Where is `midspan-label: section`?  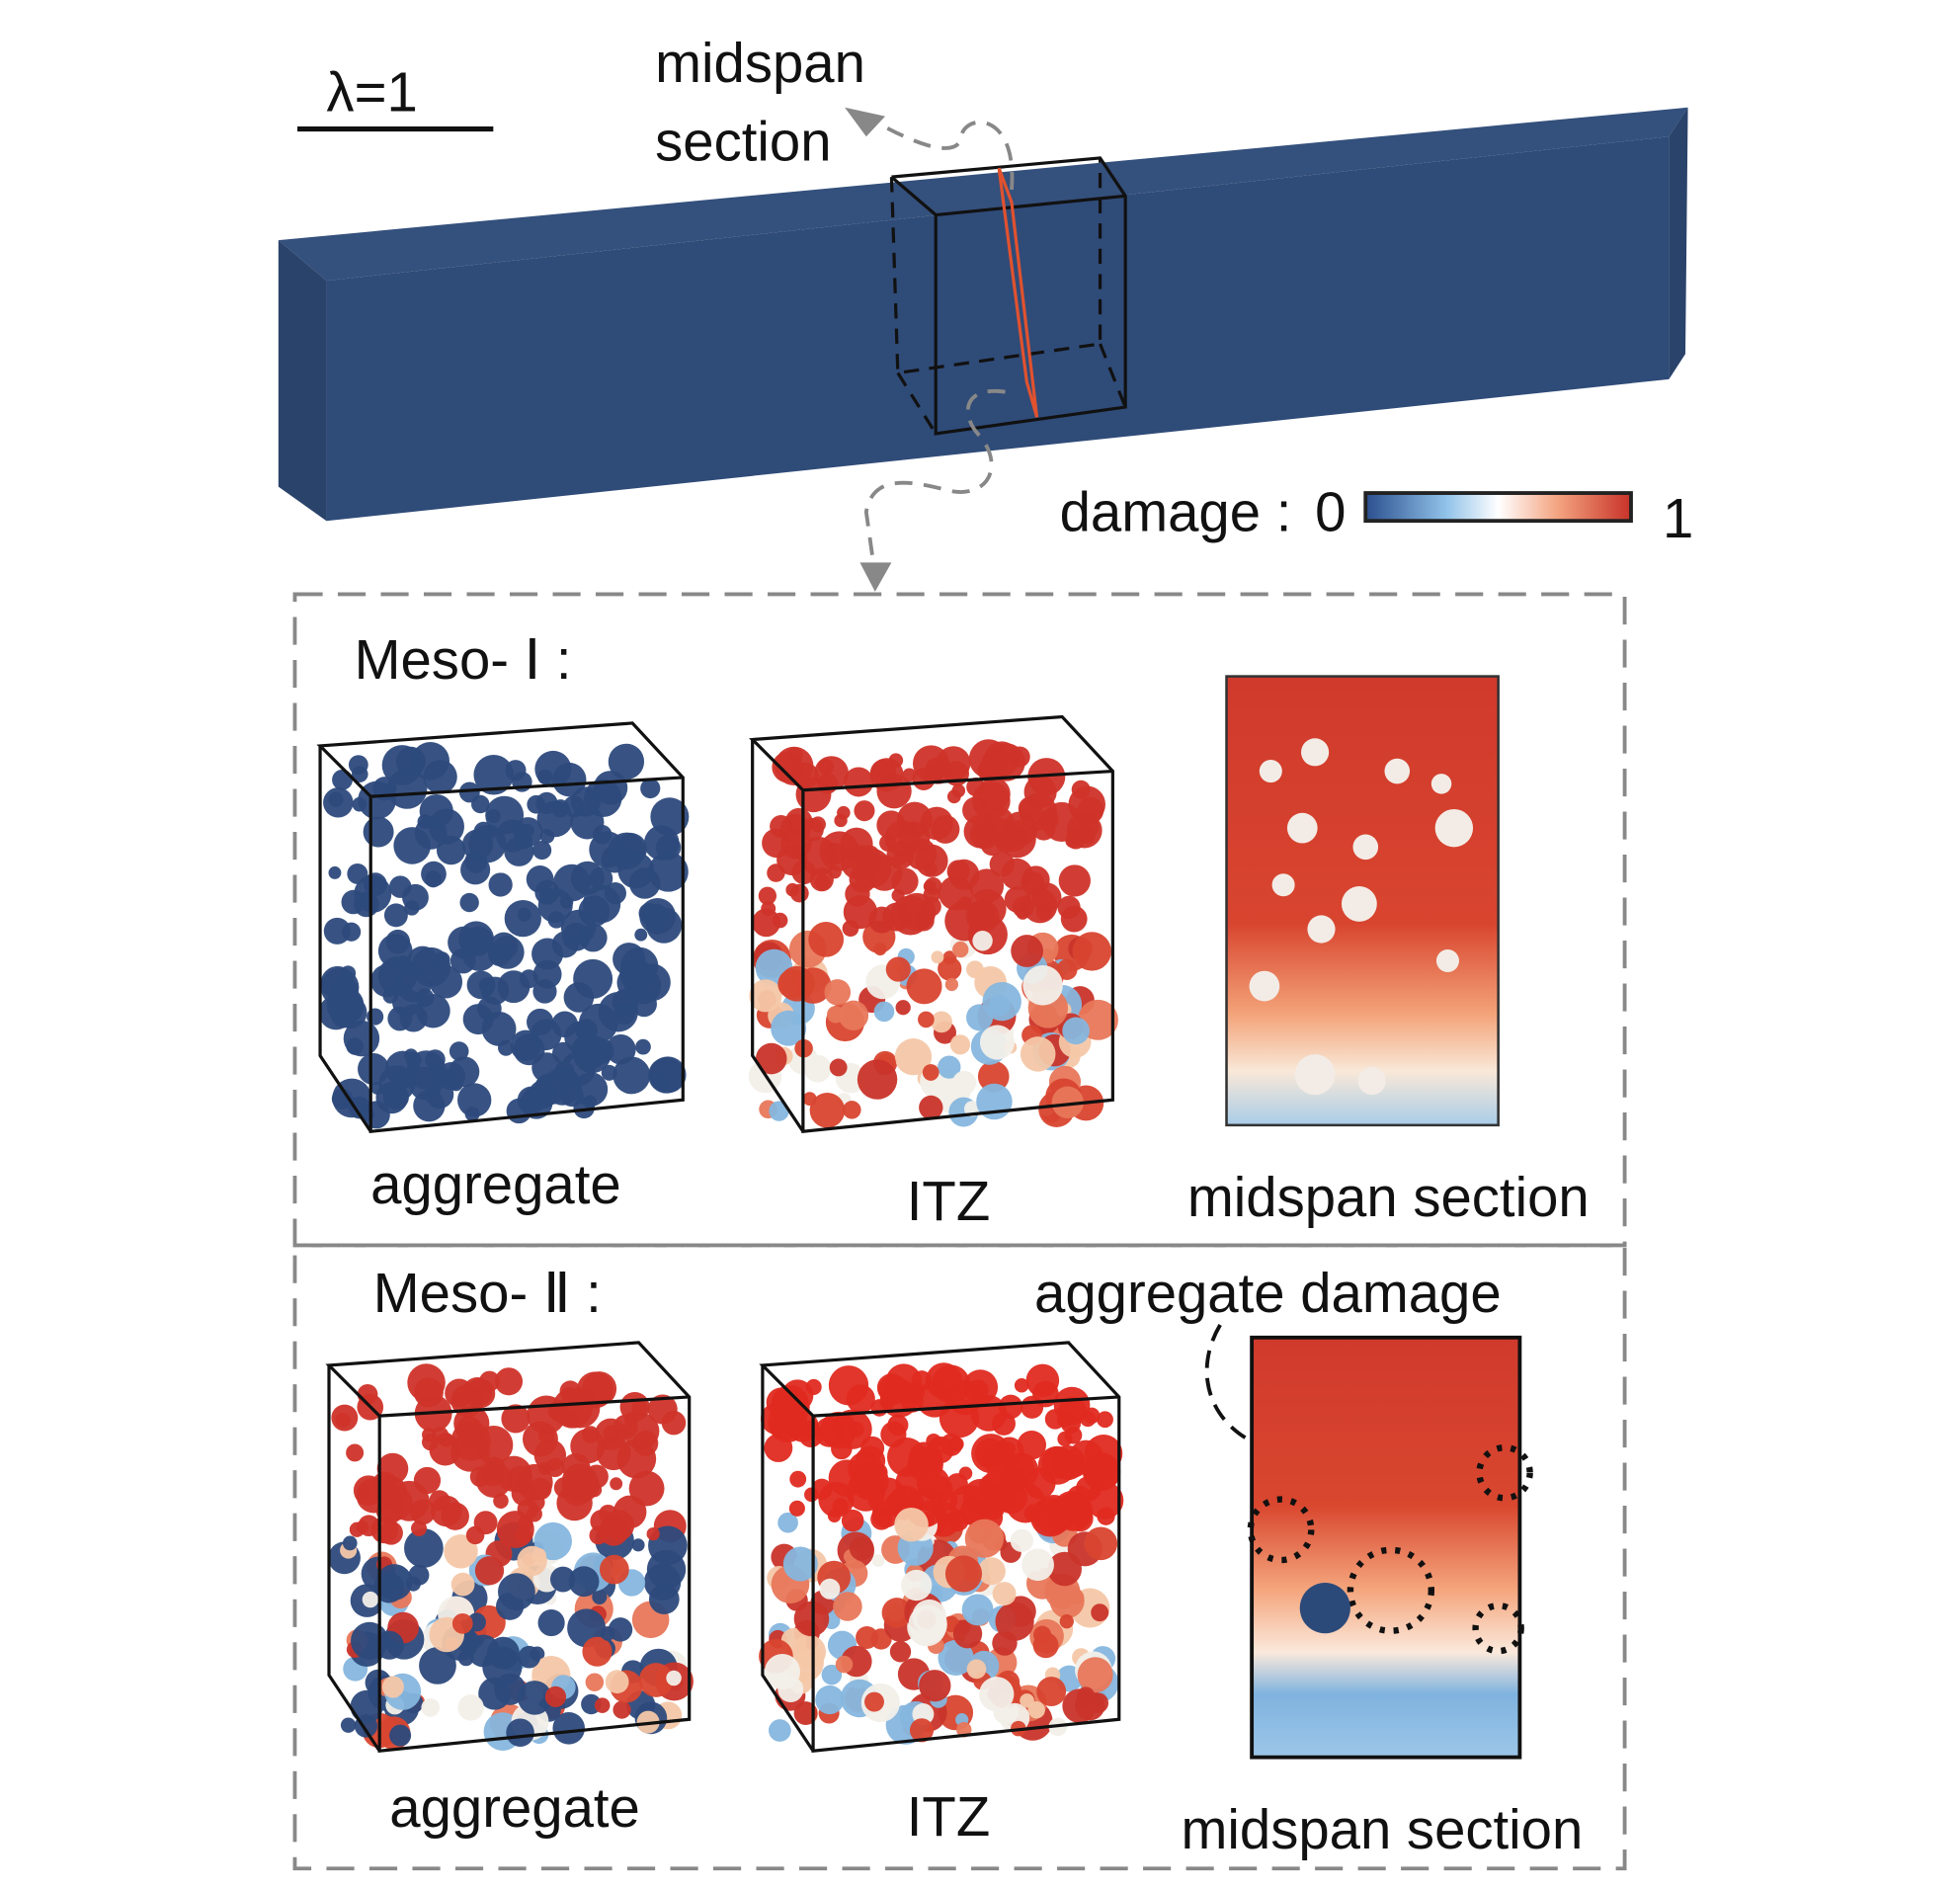 midspan-label: section is located at coordinates (743, 142).